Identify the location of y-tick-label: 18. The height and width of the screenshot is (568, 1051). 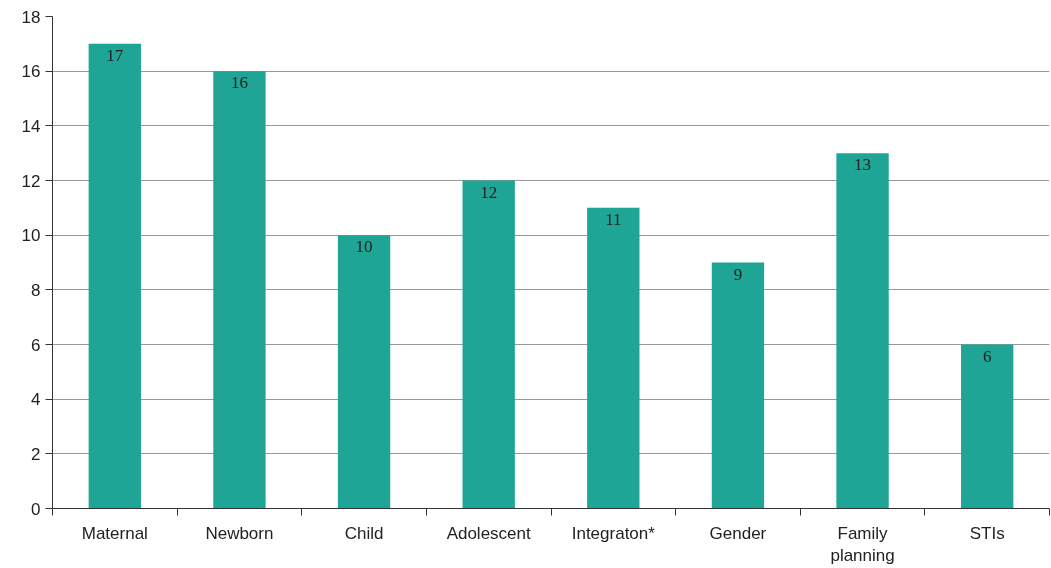
(31, 17).